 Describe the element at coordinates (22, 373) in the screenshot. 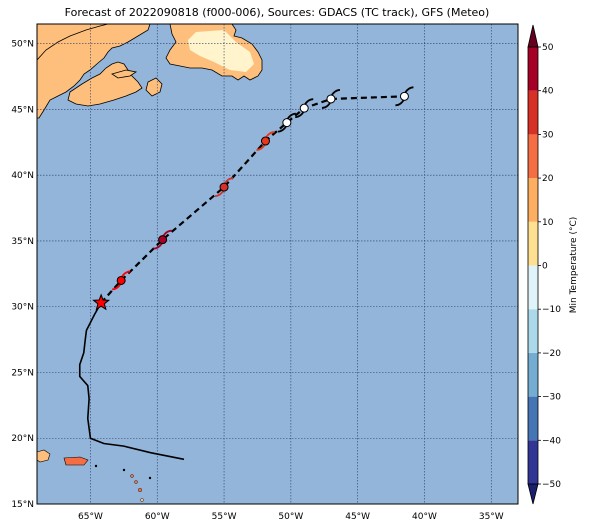

I see `lat-tick-label: 25°N` at that location.